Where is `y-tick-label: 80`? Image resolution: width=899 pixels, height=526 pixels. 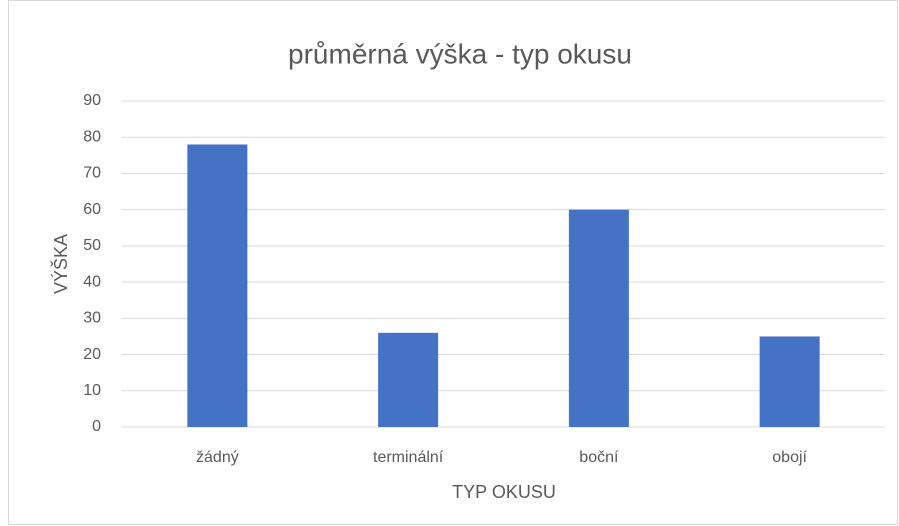 y-tick-label: 80 is located at coordinates (92, 136).